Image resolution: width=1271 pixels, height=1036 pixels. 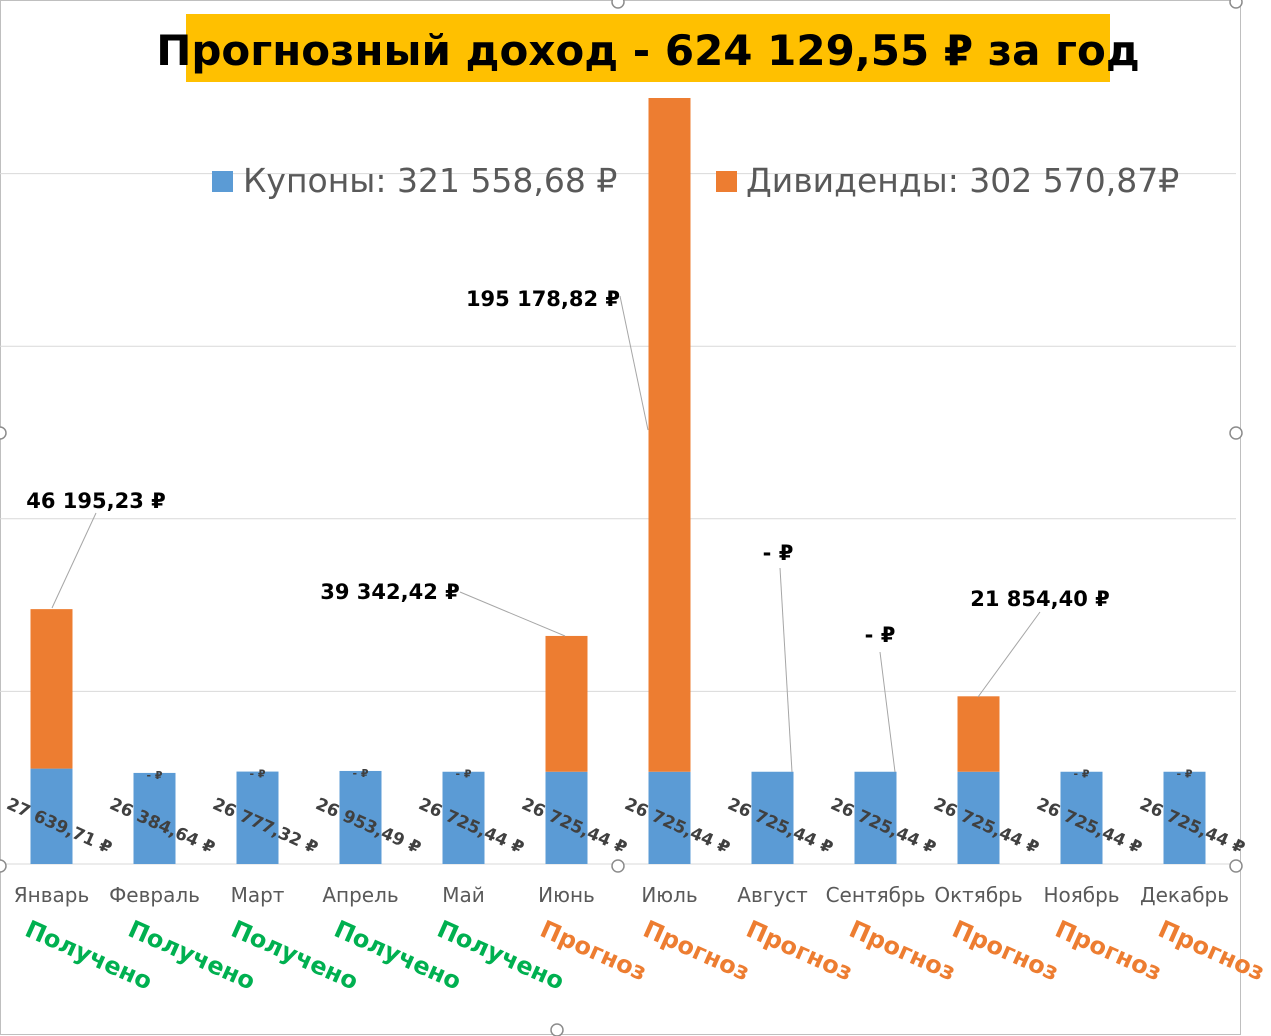 I want to click on dividend-data-label: 46 195,23 ₽, so click(x=96, y=501).